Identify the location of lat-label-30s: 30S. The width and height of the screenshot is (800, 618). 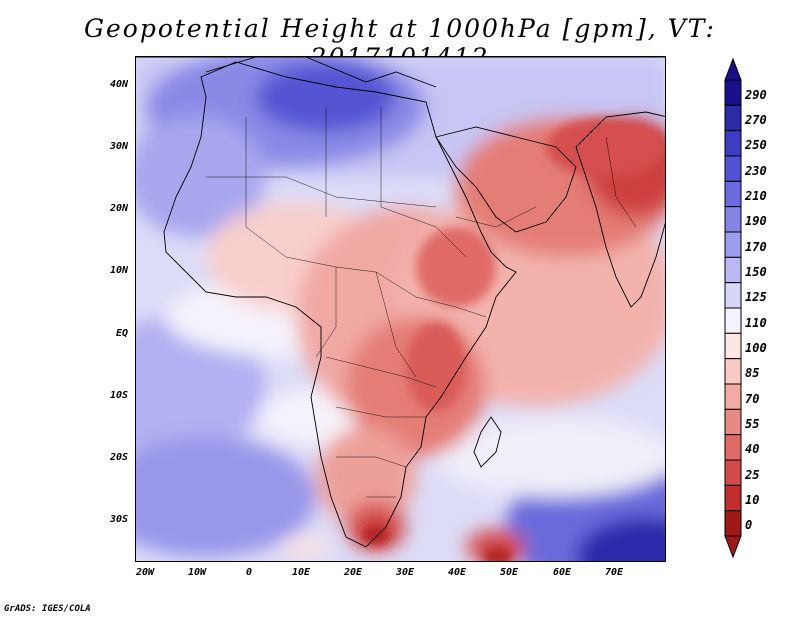
(118, 519).